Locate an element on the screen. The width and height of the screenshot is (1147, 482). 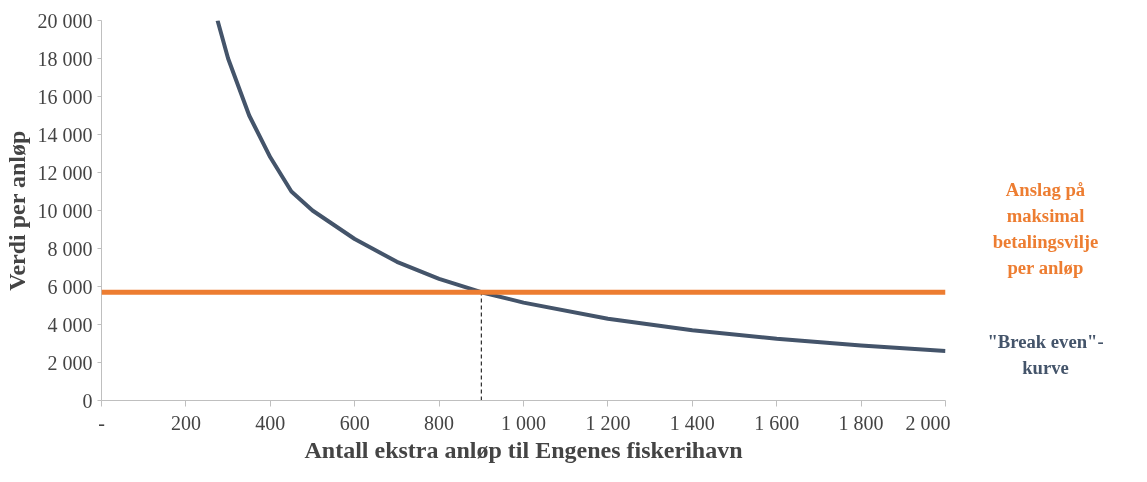
y-tick-label: 20 000 is located at coordinates (65, 20).